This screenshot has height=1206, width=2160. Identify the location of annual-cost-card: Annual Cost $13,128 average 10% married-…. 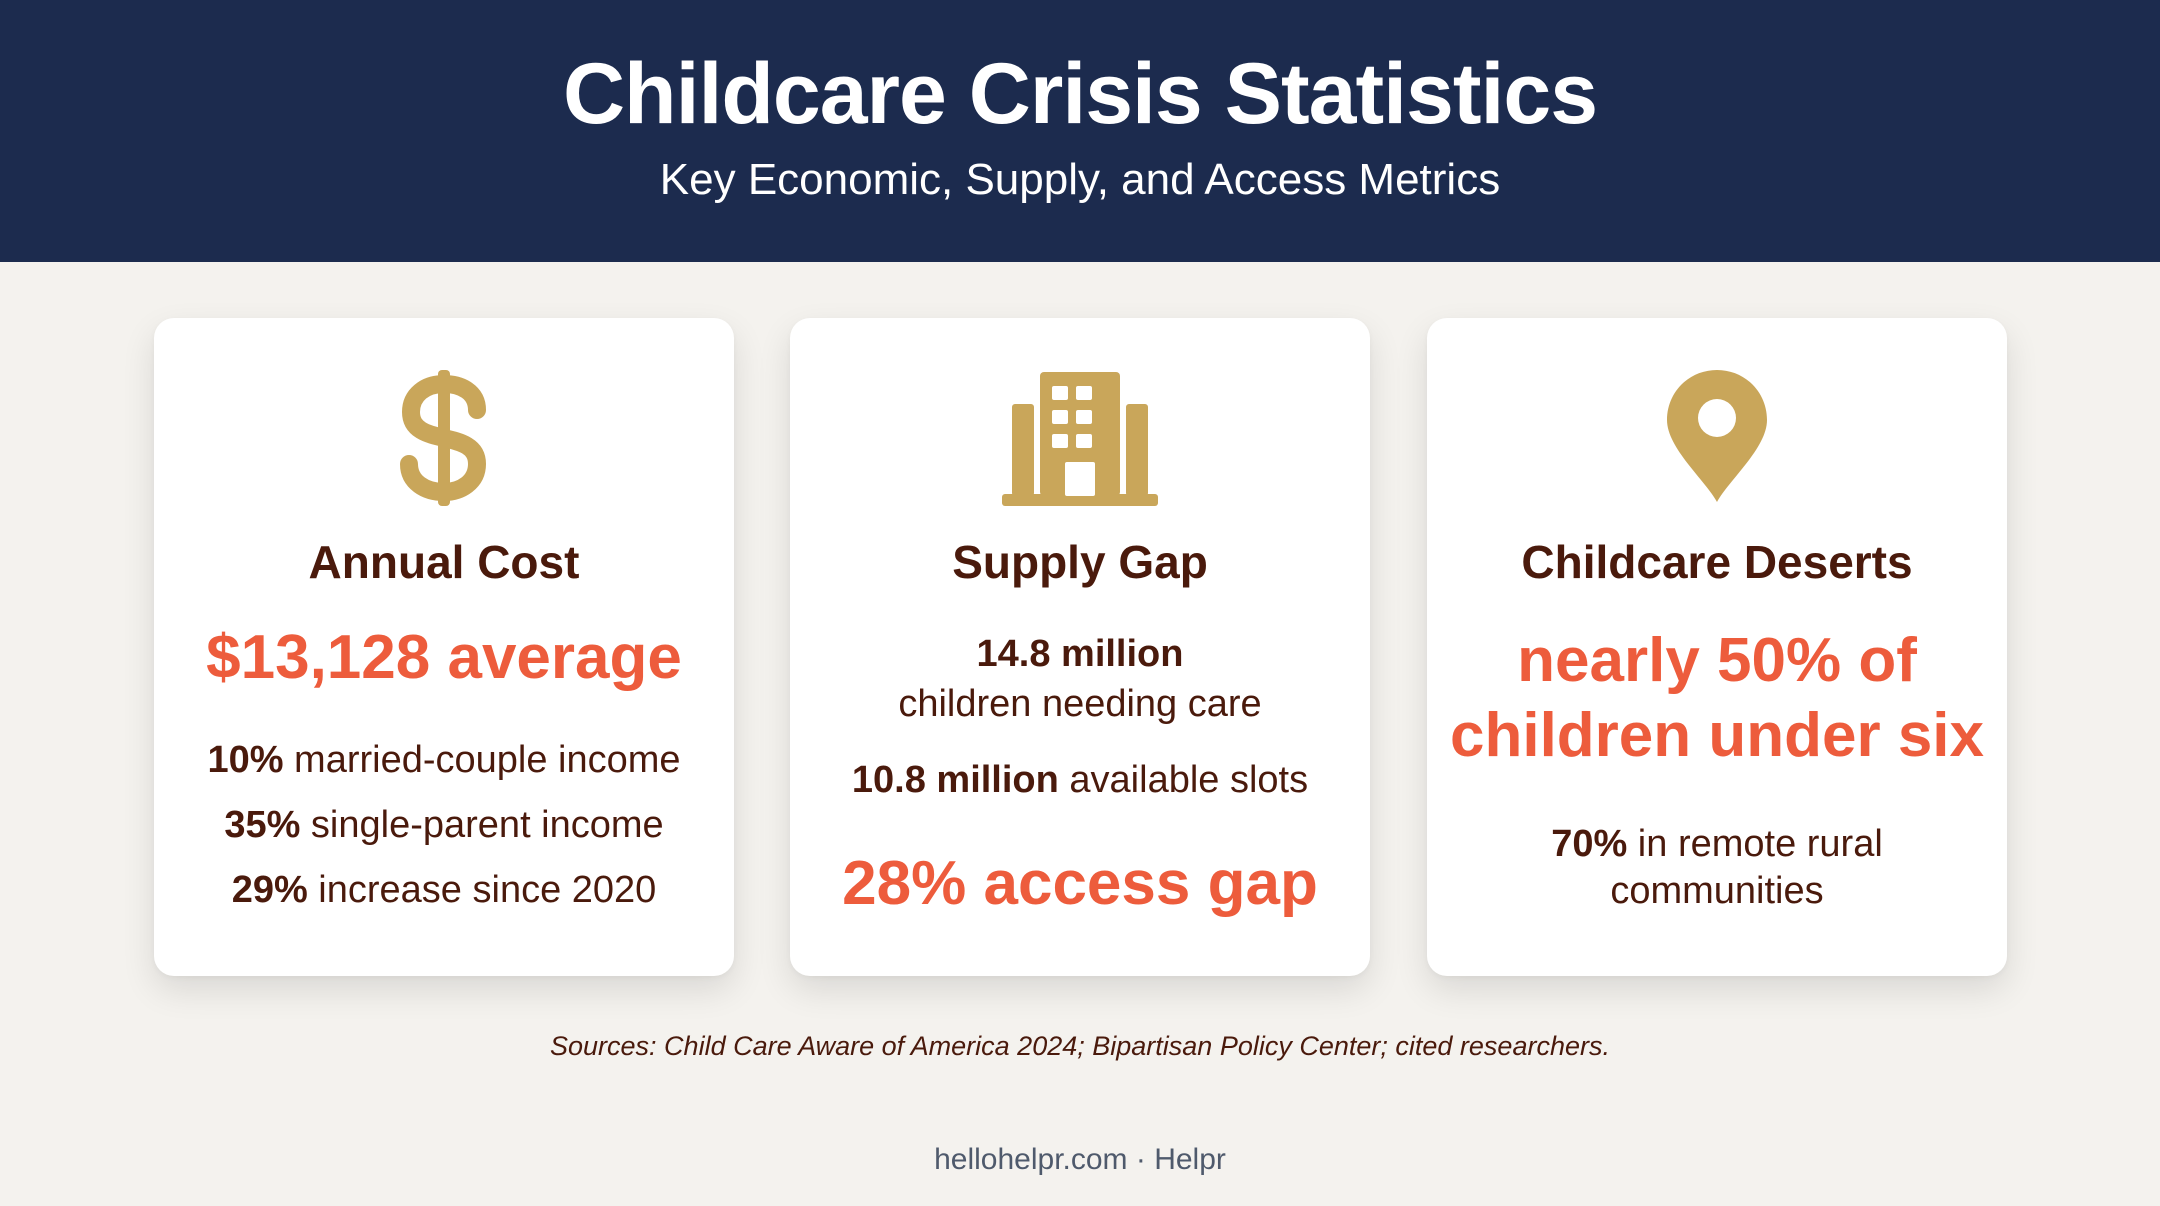
(444, 647).